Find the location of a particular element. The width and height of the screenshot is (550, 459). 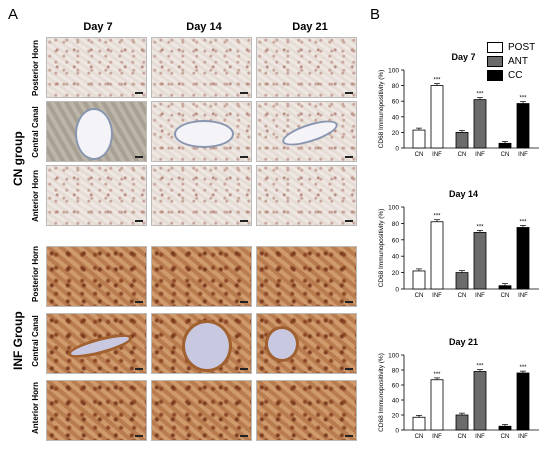

x-tick-label-0-5: INF is located at coordinates (523, 155).